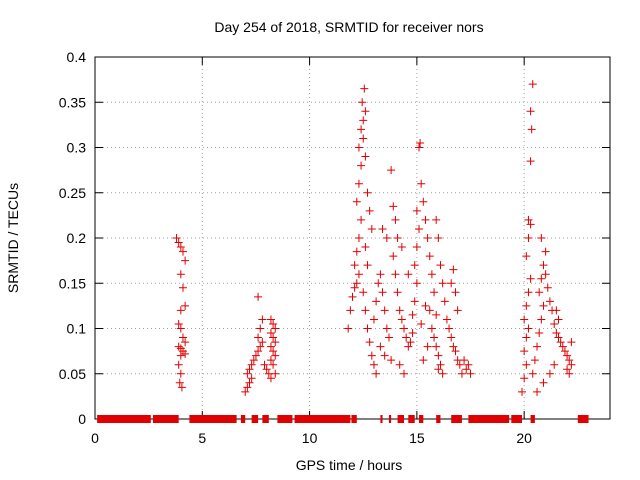  What do you see at coordinates (524, 438) in the screenshot?
I see `x-tick-label: 20` at bounding box center [524, 438].